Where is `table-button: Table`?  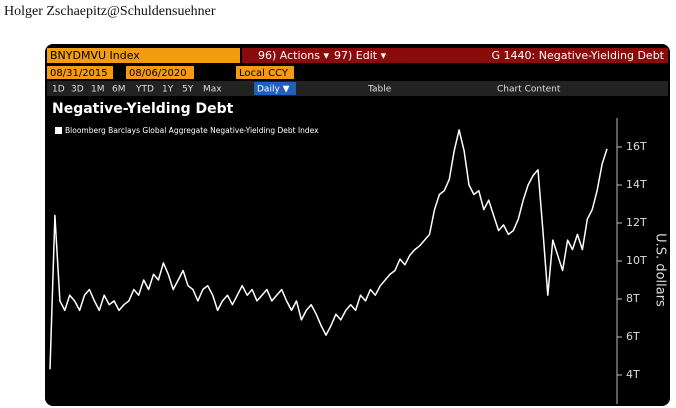
table-button: Table is located at coordinates (379, 90).